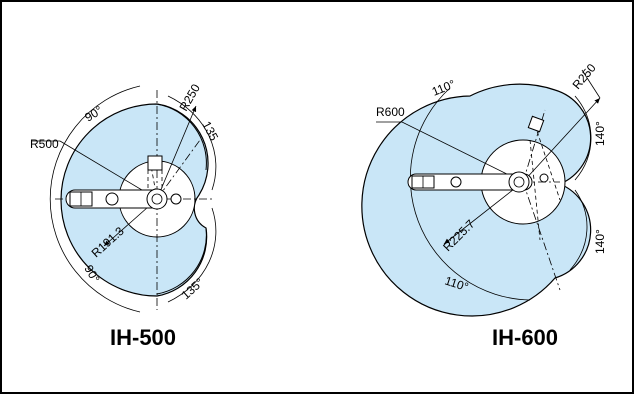  What do you see at coordinates (584, 76) in the screenshot?
I see `ih-600-r-arm-label: R250` at bounding box center [584, 76].